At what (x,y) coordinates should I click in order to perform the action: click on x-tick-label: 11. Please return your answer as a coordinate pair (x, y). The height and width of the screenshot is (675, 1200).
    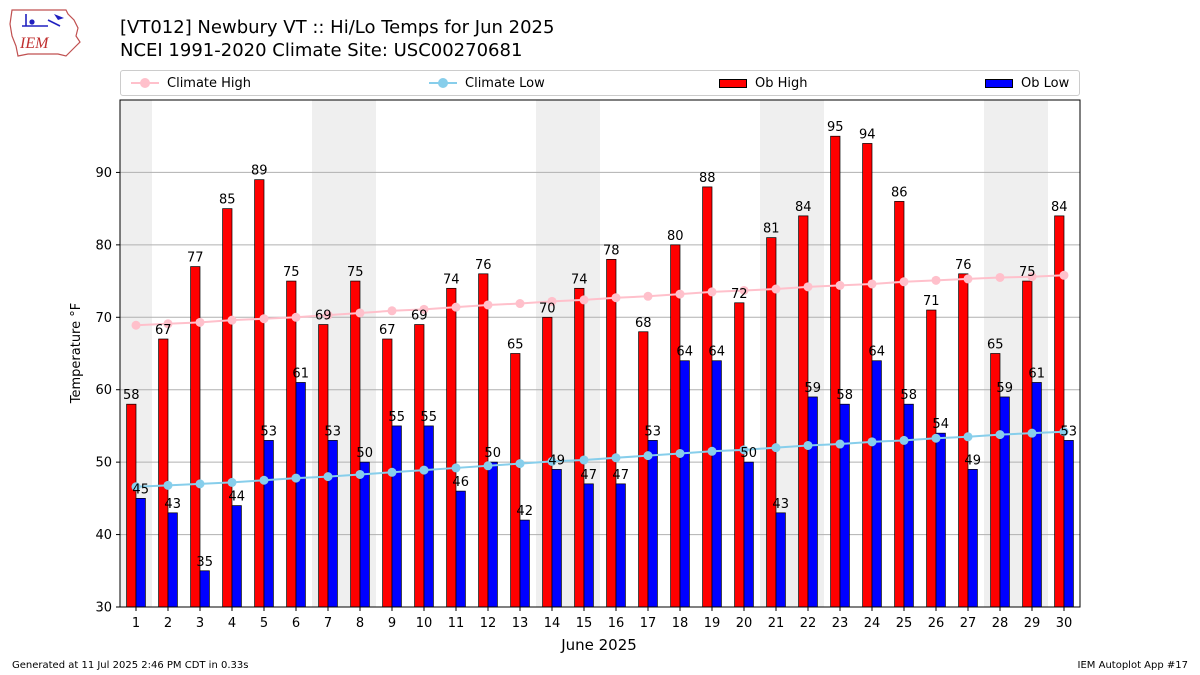
    Looking at the image, I should click on (456, 623).